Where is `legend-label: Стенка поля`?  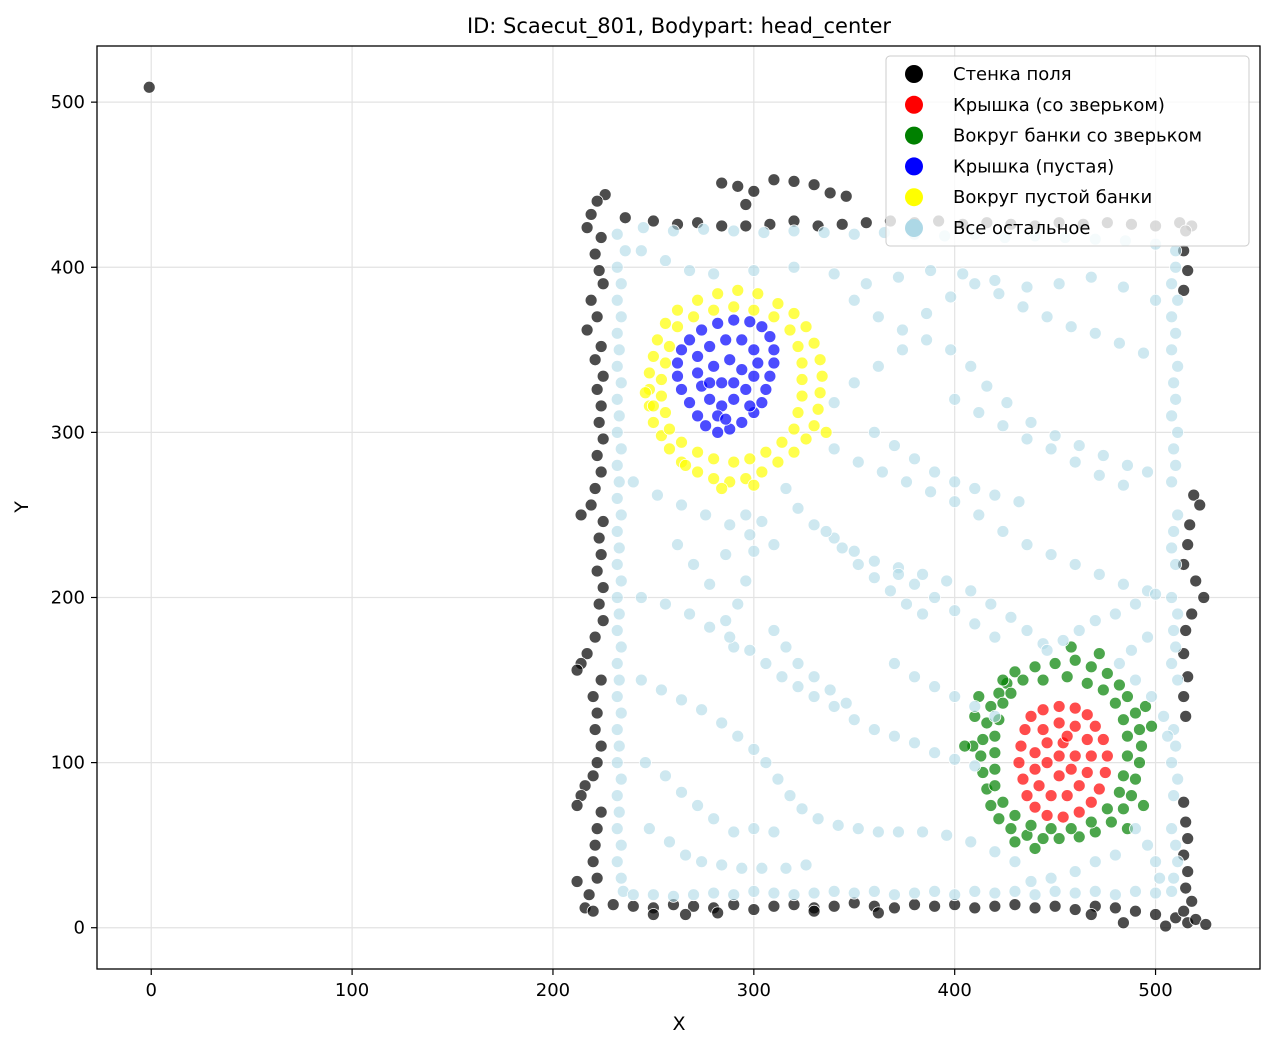 legend-label: Стенка поля is located at coordinates (1012, 74).